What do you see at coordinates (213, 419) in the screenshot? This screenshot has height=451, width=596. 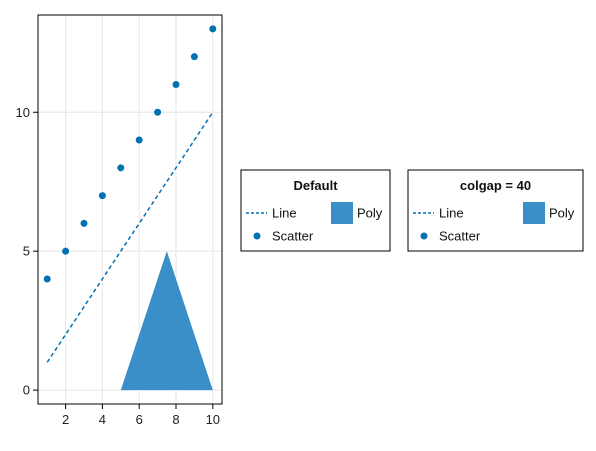 I see `x-tick-label: 10` at bounding box center [213, 419].